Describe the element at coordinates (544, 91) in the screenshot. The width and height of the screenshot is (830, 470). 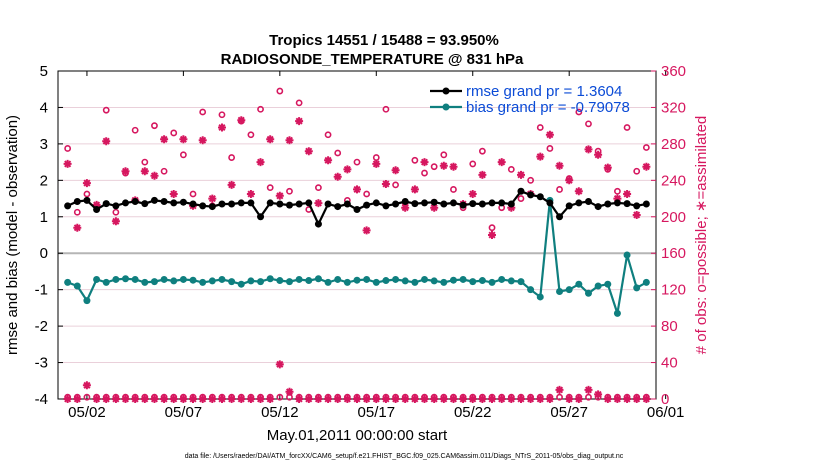
I see `legend-rmse-label: rmse grand pr = 1.3604` at that location.